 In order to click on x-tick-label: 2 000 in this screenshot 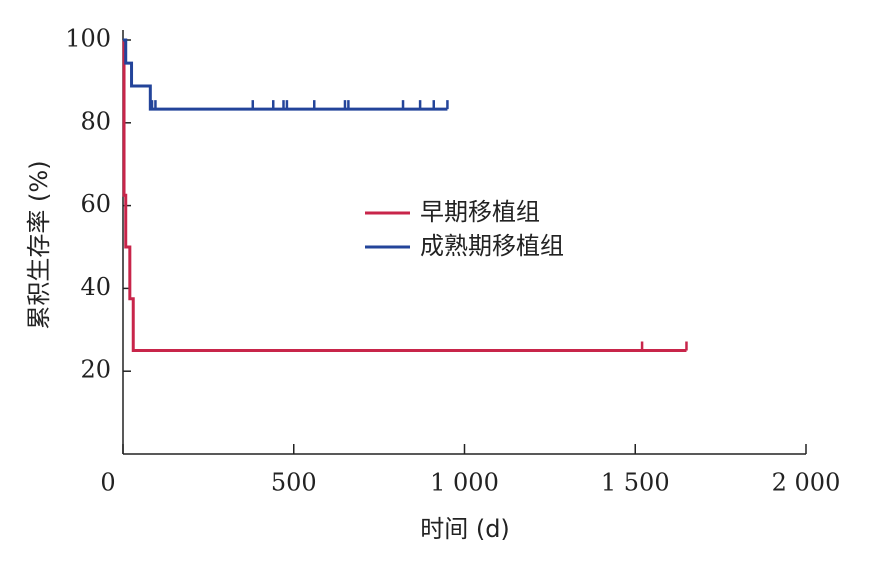, I will do `click(806, 483)`.